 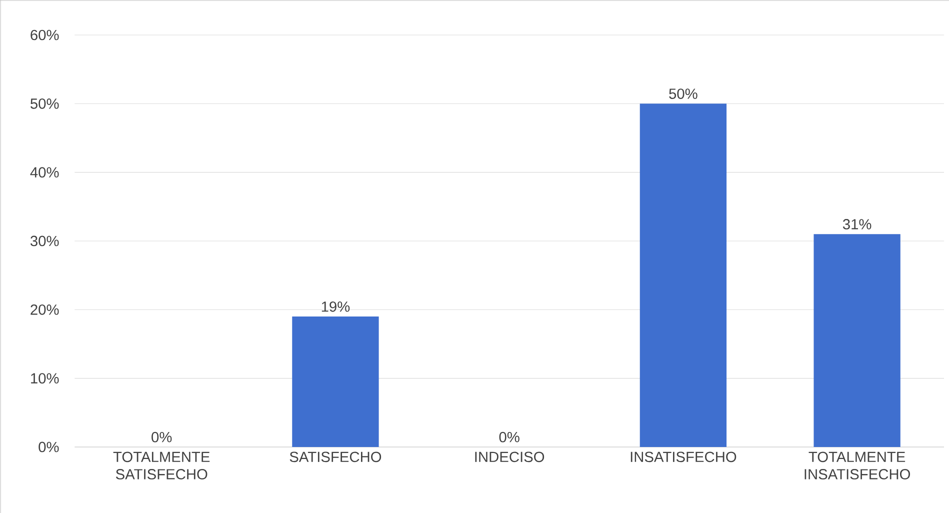 I want to click on data-label: 50%, so click(x=683, y=93).